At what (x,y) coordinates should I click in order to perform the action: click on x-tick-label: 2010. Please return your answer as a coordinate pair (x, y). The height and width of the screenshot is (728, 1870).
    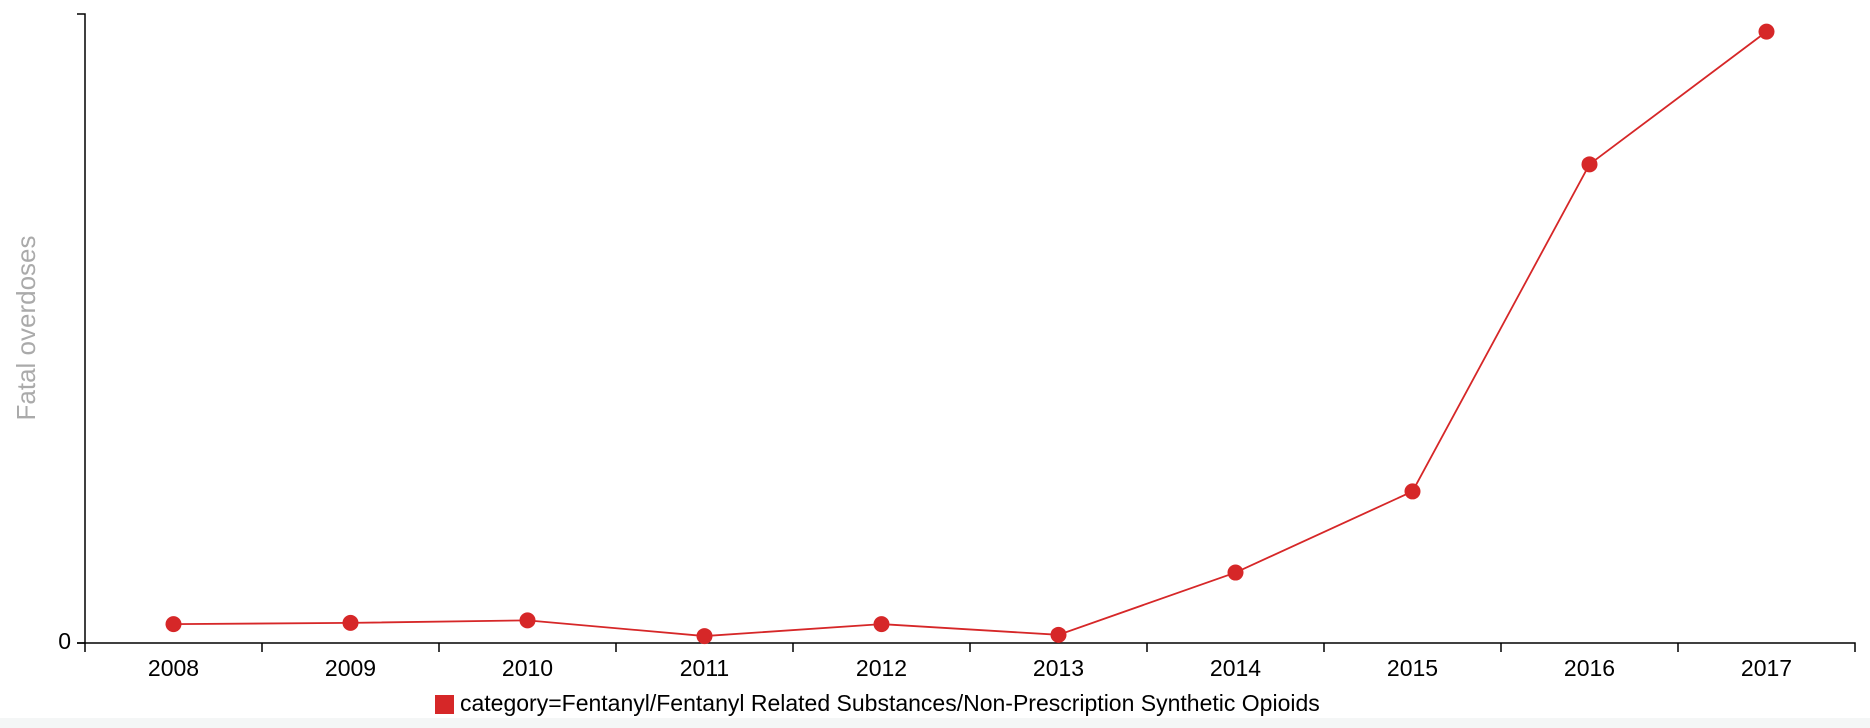
    Looking at the image, I should click on (527, 668).